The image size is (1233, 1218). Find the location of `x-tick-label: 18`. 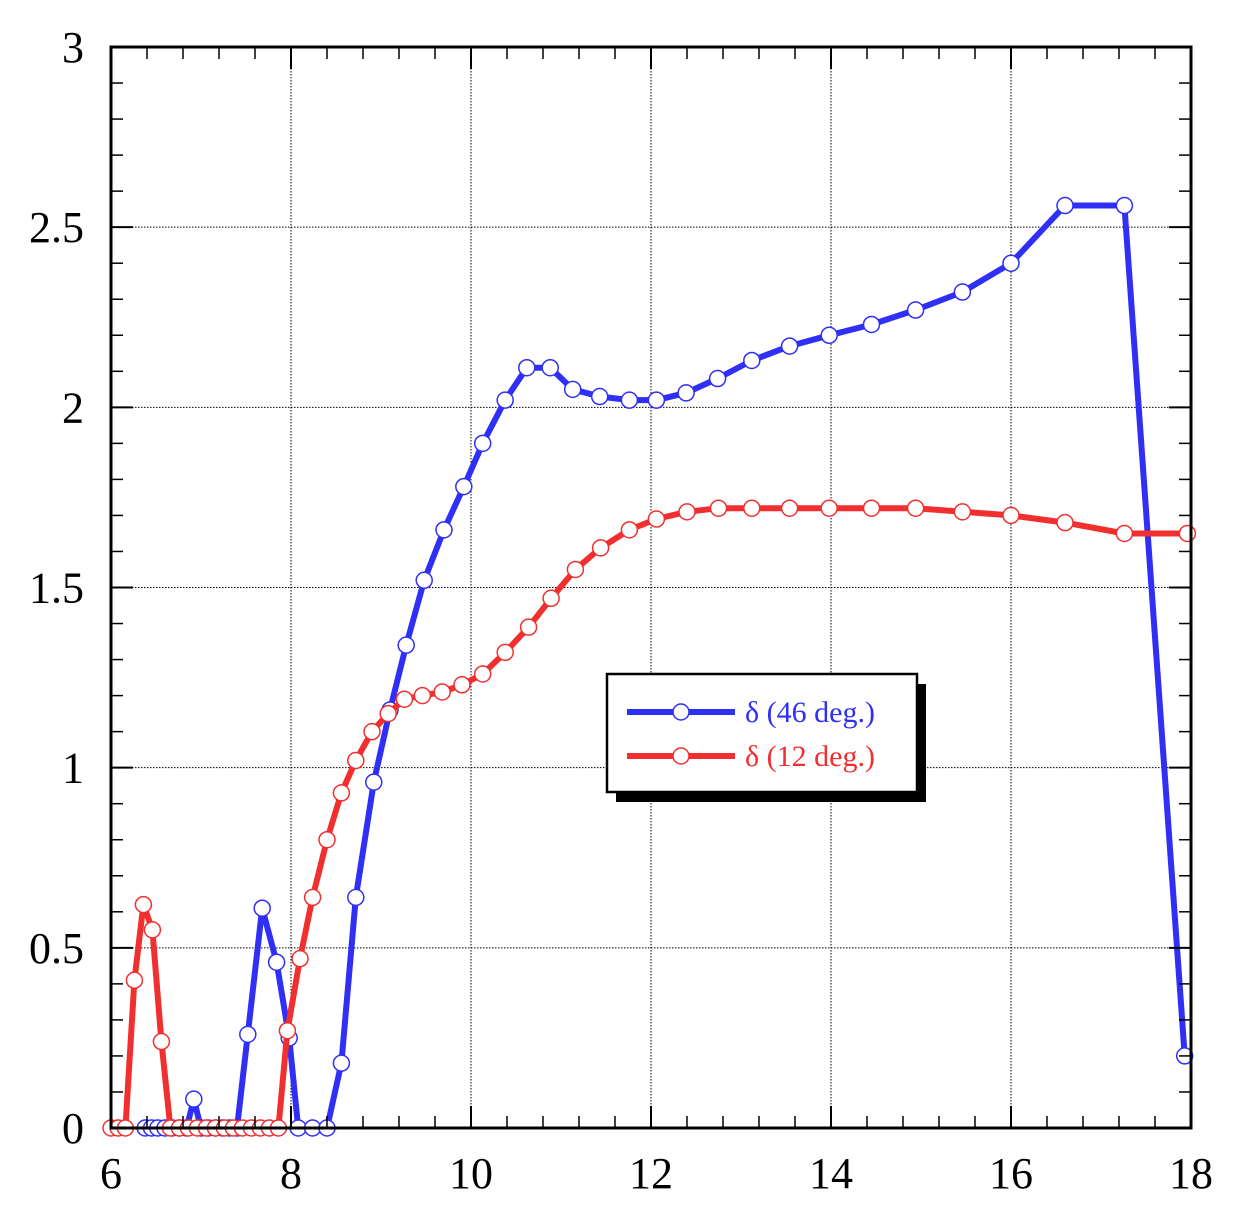

x-tick-label: 18 is located at coordinates (1191, 1173).